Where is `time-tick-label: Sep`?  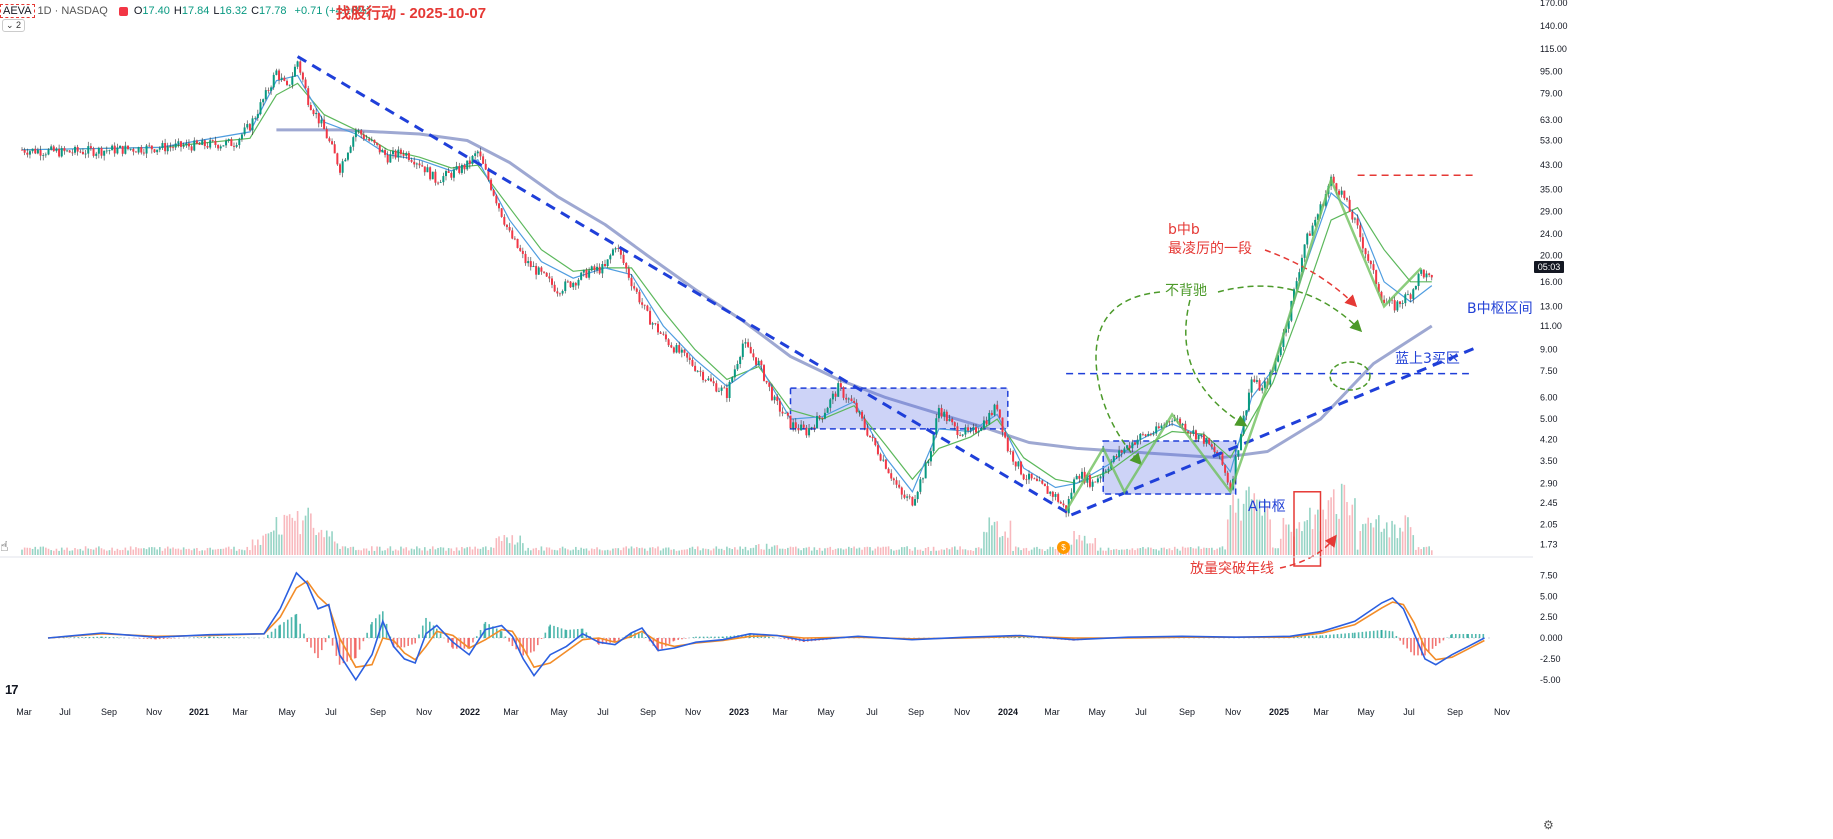 time-tick-label: Sep is located at coordinates (109, 712).